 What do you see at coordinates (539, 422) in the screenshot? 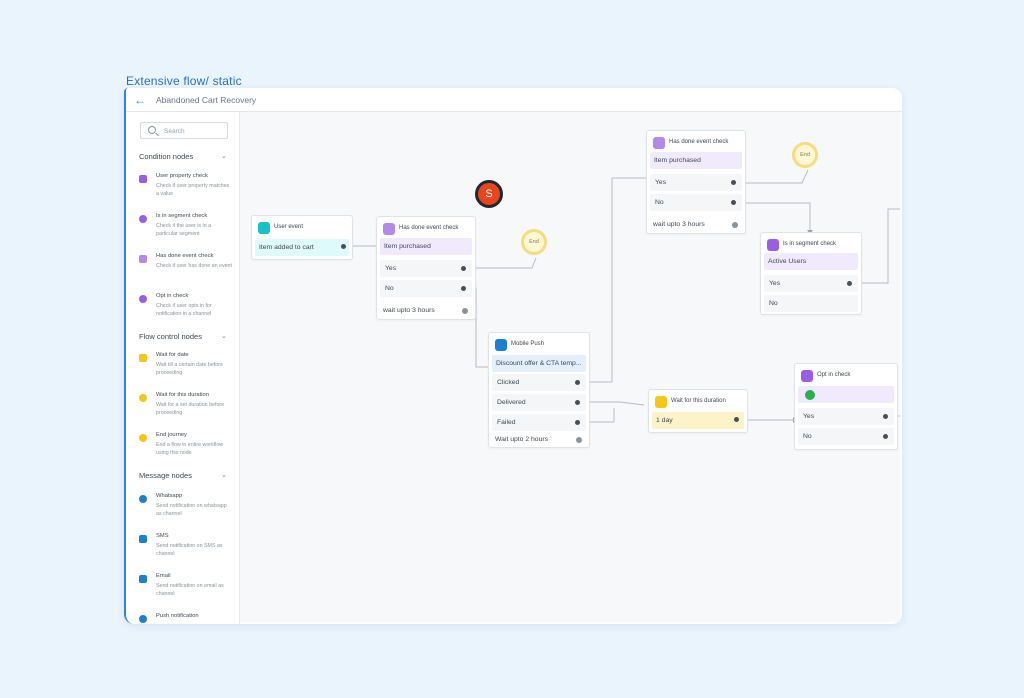
I see `branch-failed: Failed` at bounding box center [539, 422].